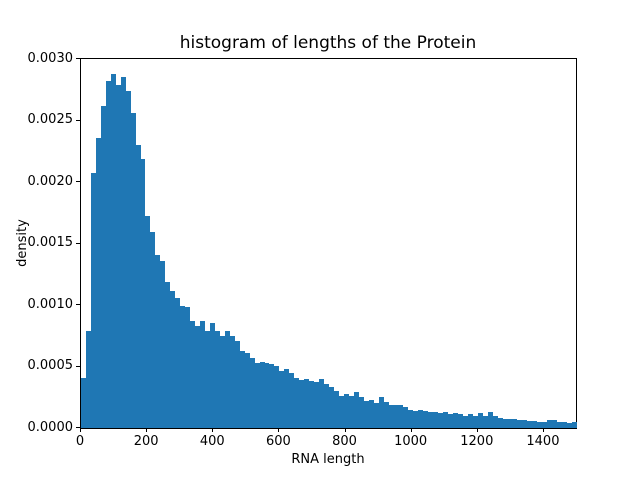  I want to click on y-axis-label: density, so click(22, 243).